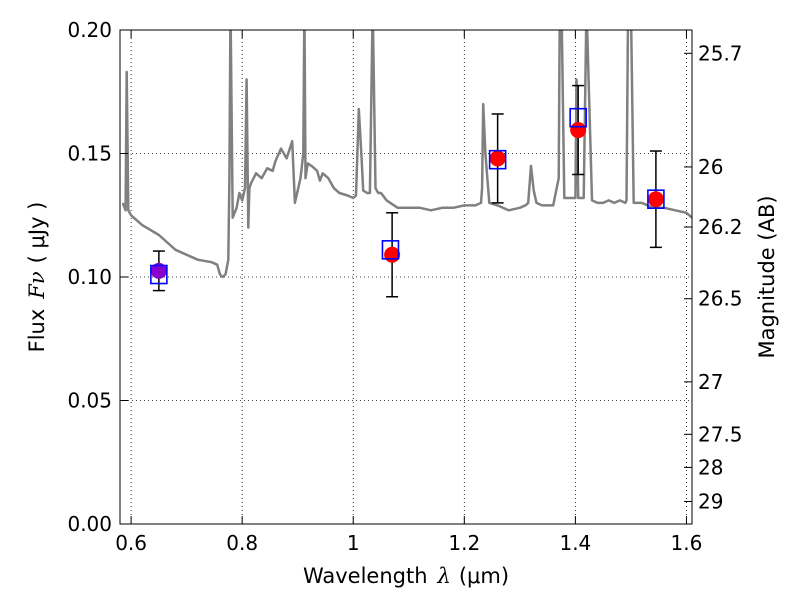 This screenshot has height=600, width=800. Describe the element at coordinates (720, 299) in the screenshot. I see `magnitude-tick-label: 26.5` at that location.